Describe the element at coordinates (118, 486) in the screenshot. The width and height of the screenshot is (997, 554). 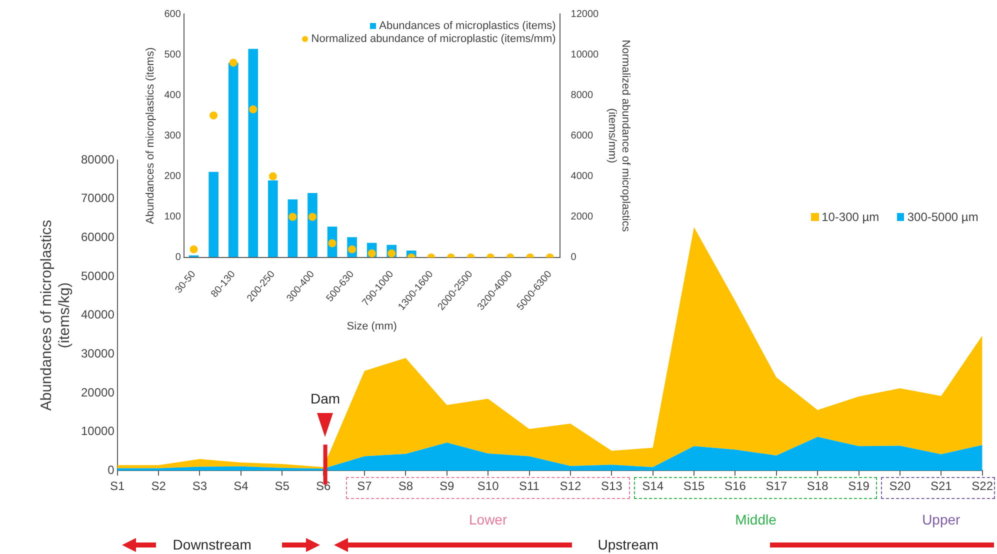
I see `x-tick-label: S1` at that location.